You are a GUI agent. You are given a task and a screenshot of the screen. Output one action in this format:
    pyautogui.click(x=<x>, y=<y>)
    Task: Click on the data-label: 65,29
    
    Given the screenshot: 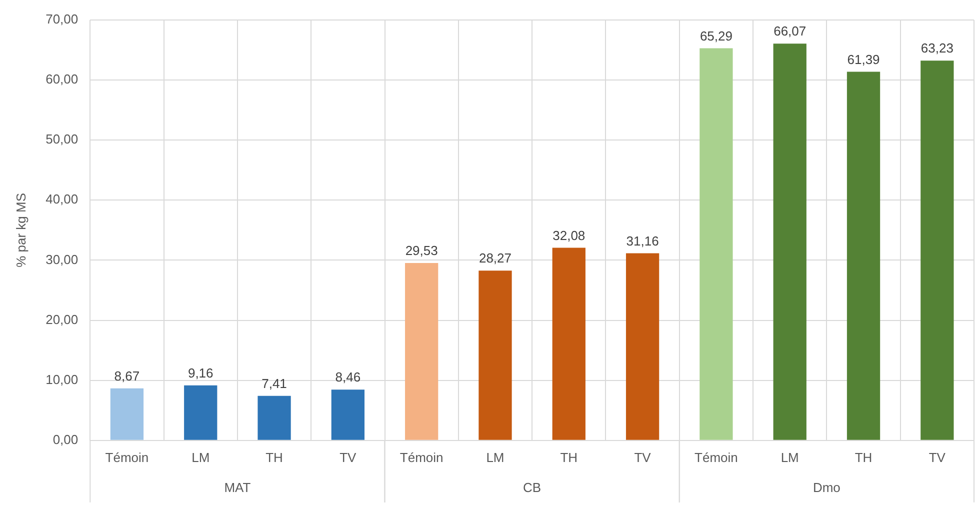 What is the action you would take?
    pyautogui.click(x=716, y=36)
    